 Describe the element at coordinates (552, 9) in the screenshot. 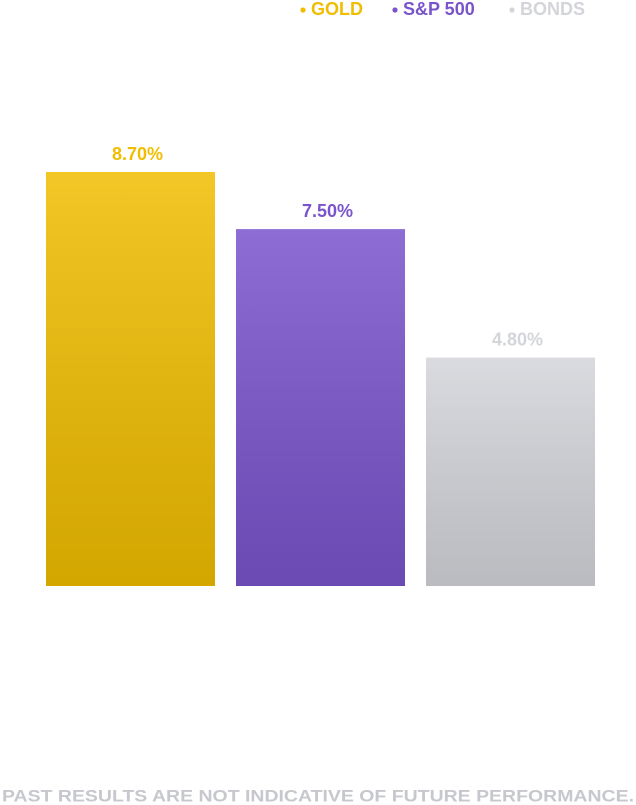

I see `legend-label: BONDS` at that location.